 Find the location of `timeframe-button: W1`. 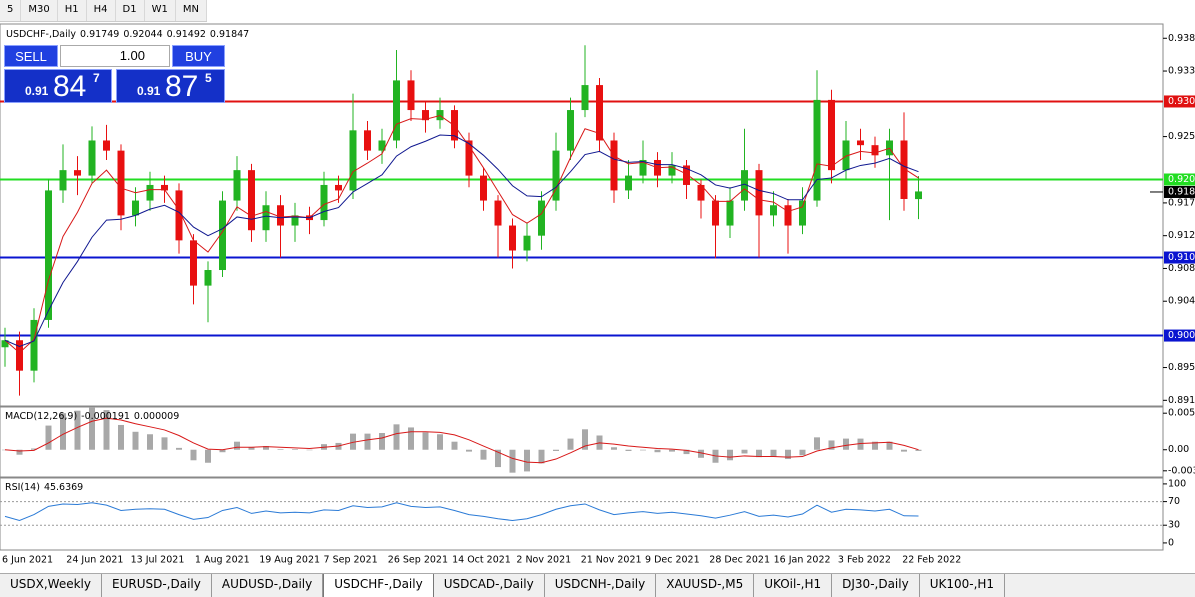

timeframe-button: W1 is located at coordinates (160, 10).